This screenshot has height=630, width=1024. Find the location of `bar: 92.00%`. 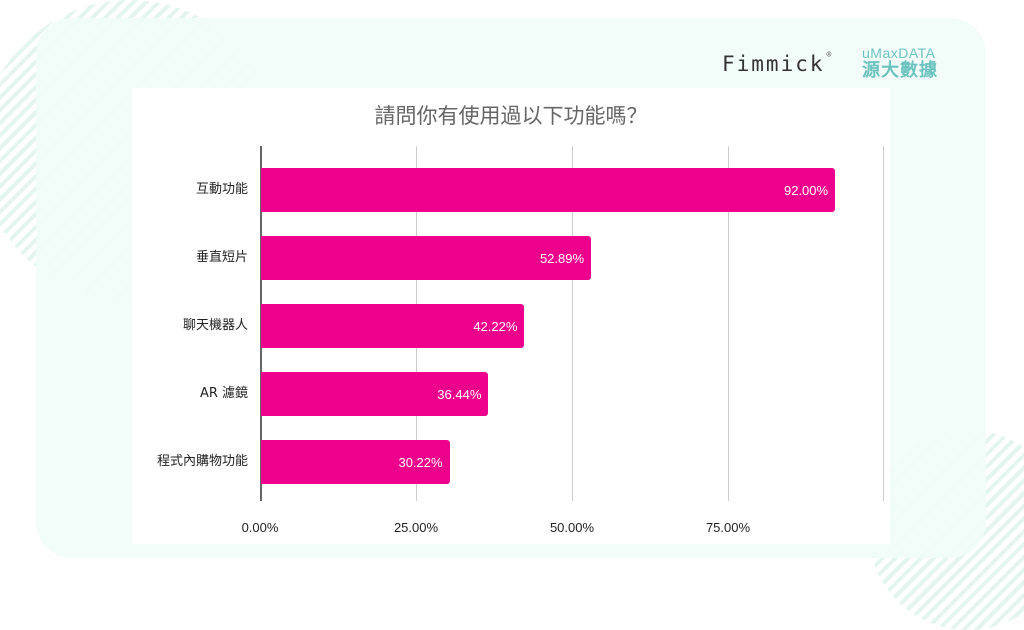

bar: 92.00% is located at coordinates (548, 190).